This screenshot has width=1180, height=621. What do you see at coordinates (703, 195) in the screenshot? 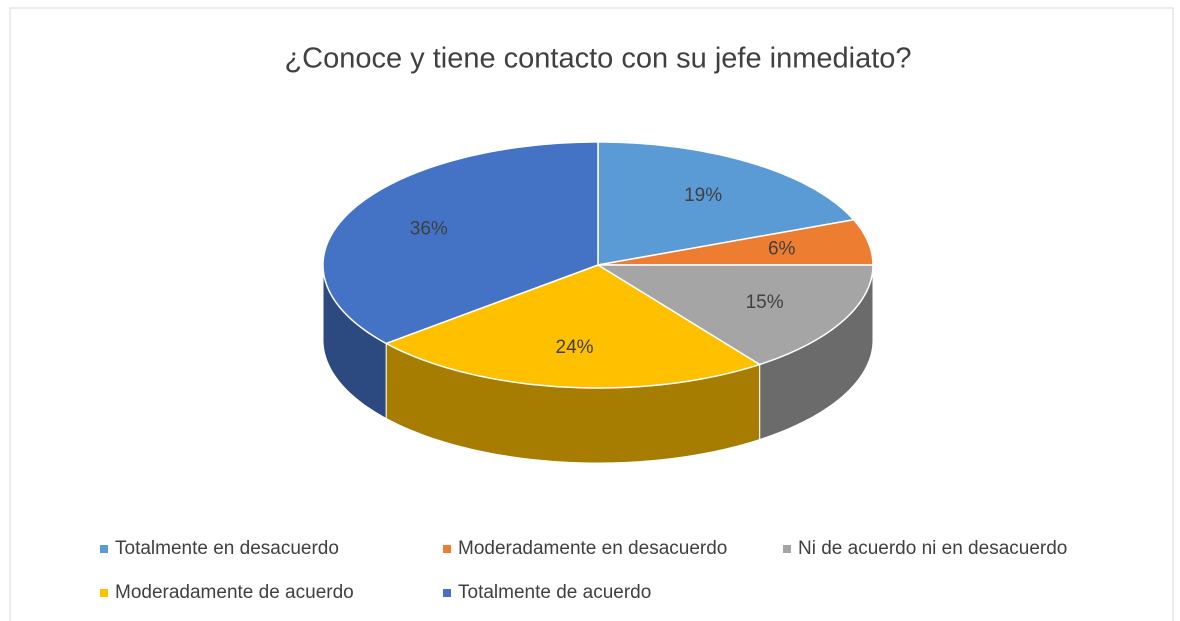
I see `data-label: 19%` at bounding box center [703, 195].